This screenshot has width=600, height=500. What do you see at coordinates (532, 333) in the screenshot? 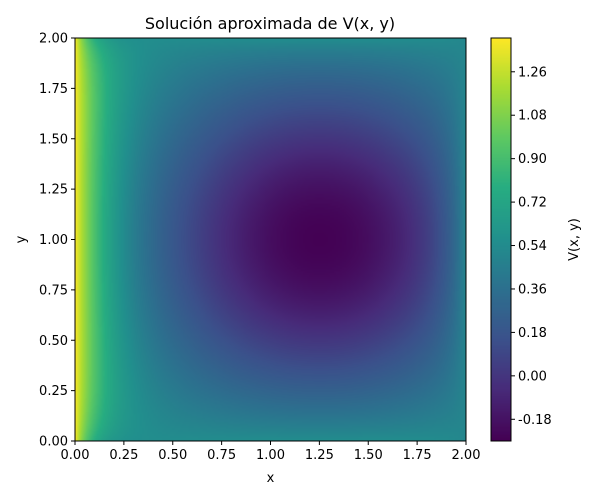
I see `colorbar-tick-label: 0.18` at bounding box center [532, 333].